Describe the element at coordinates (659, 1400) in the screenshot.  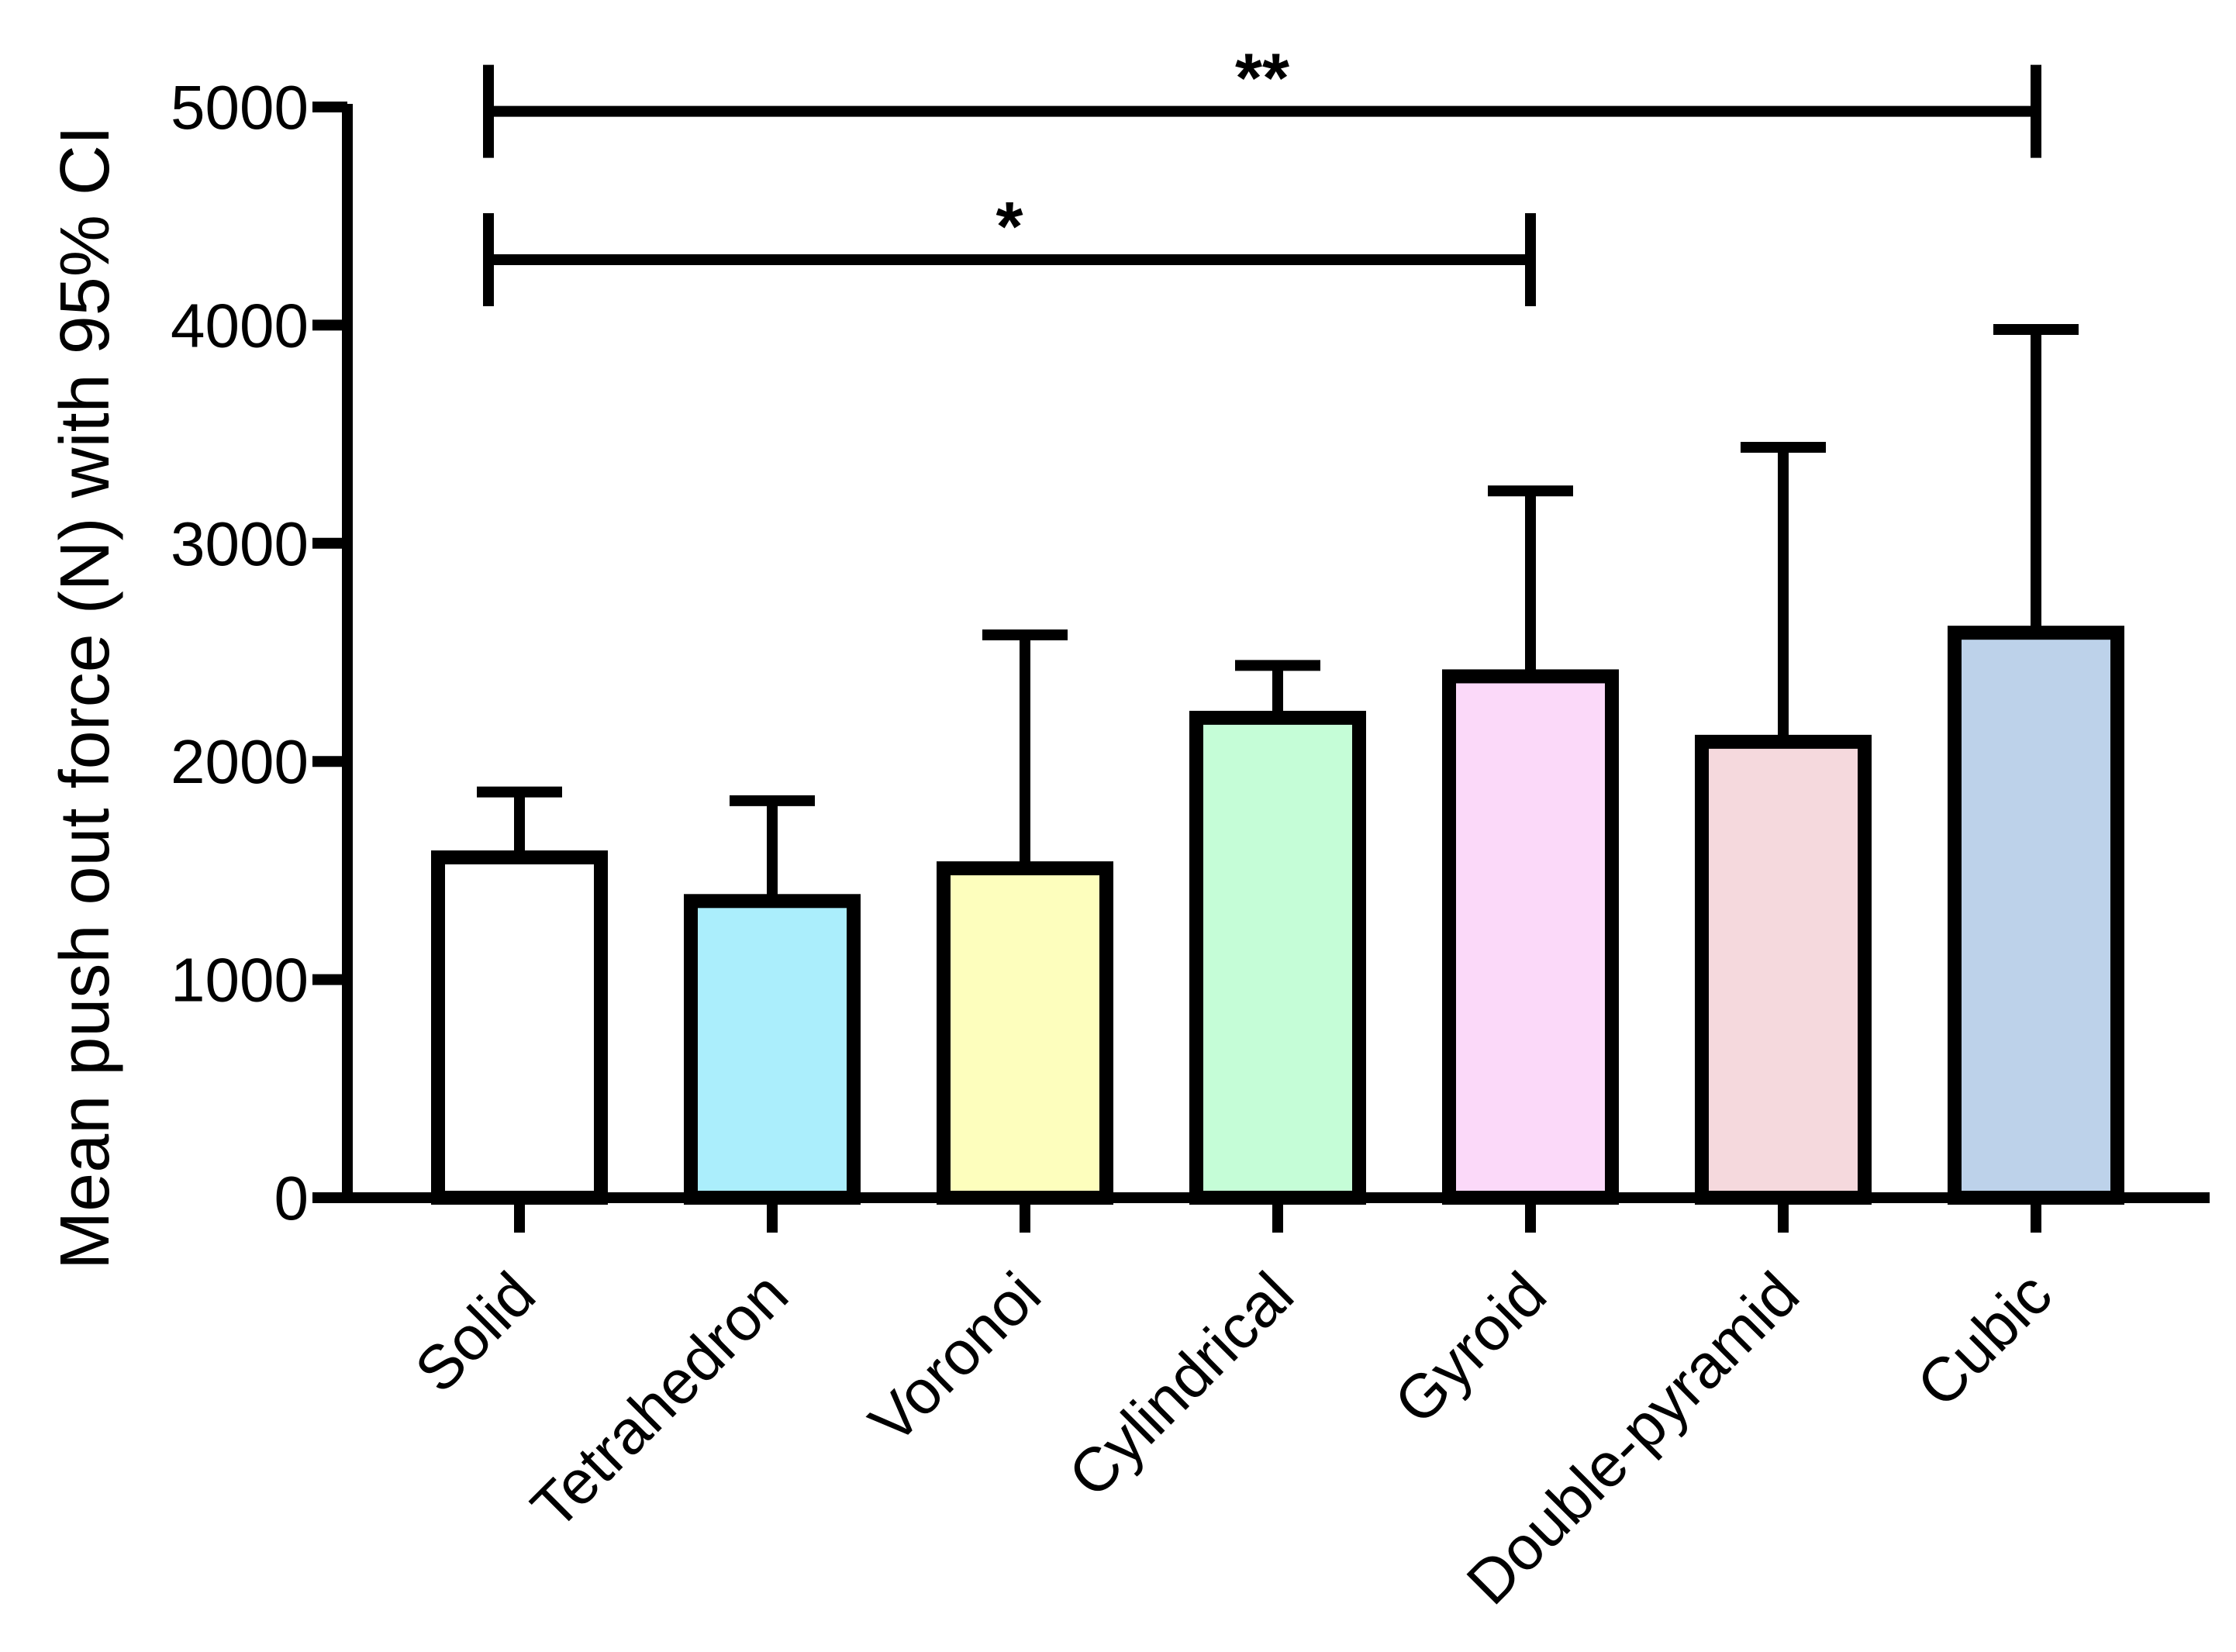
I see `x-tick-label: Tetrahedron` at that location.